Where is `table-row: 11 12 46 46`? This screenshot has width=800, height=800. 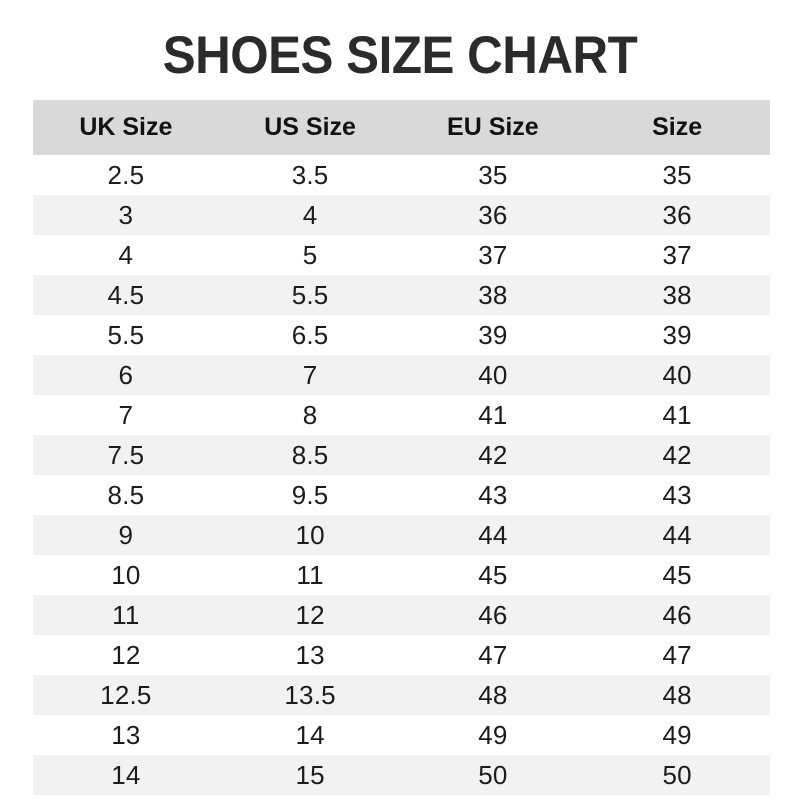 table-row: 11 12 46 46 is located at coordinates (401, 615).